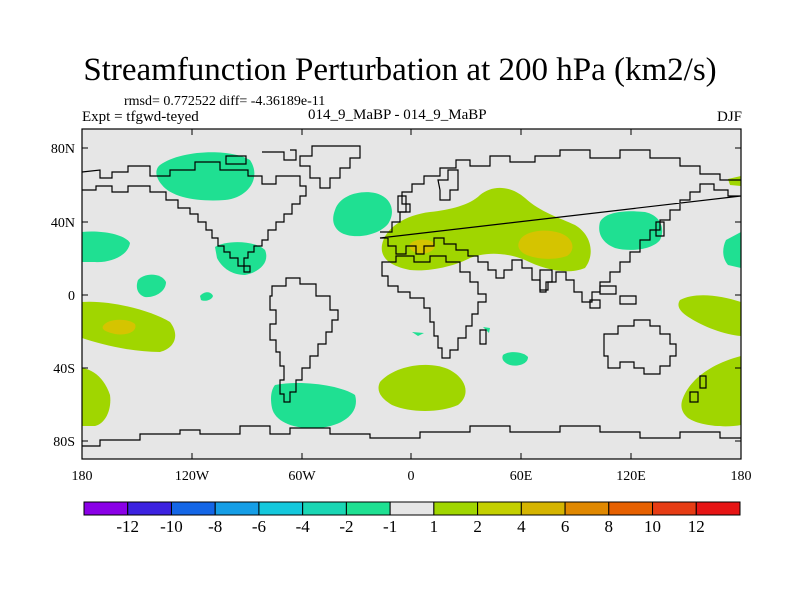 The image size is (800, 600). What do you see at coordinates (521, 476) in the screenshot?
I see `x-tick-label: 60E` at bounding box center [521, 476].